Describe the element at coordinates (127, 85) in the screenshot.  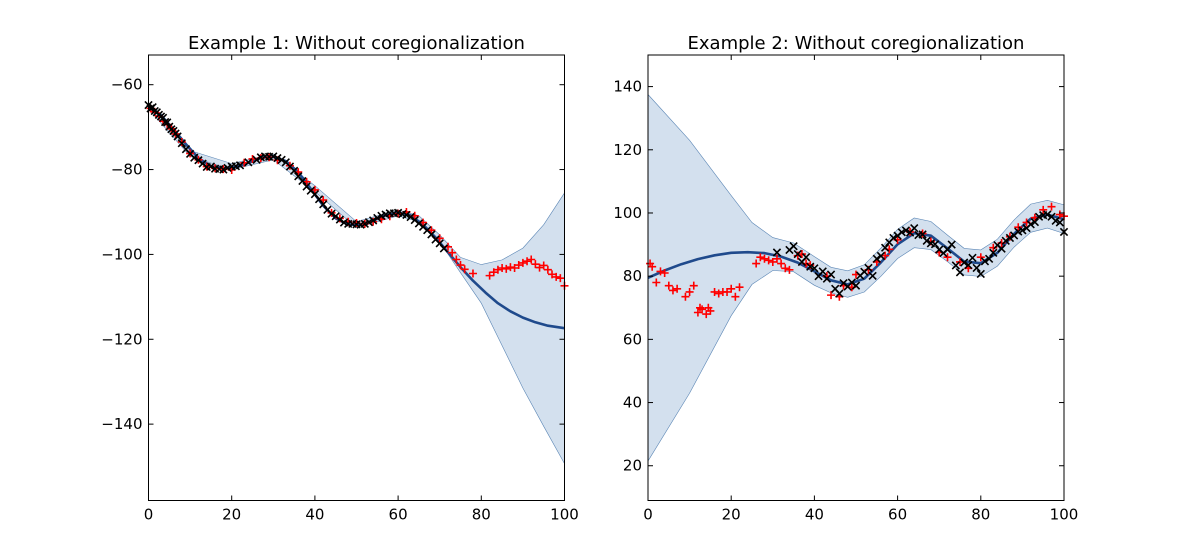
I see `y-tick-label: −60` at that location.